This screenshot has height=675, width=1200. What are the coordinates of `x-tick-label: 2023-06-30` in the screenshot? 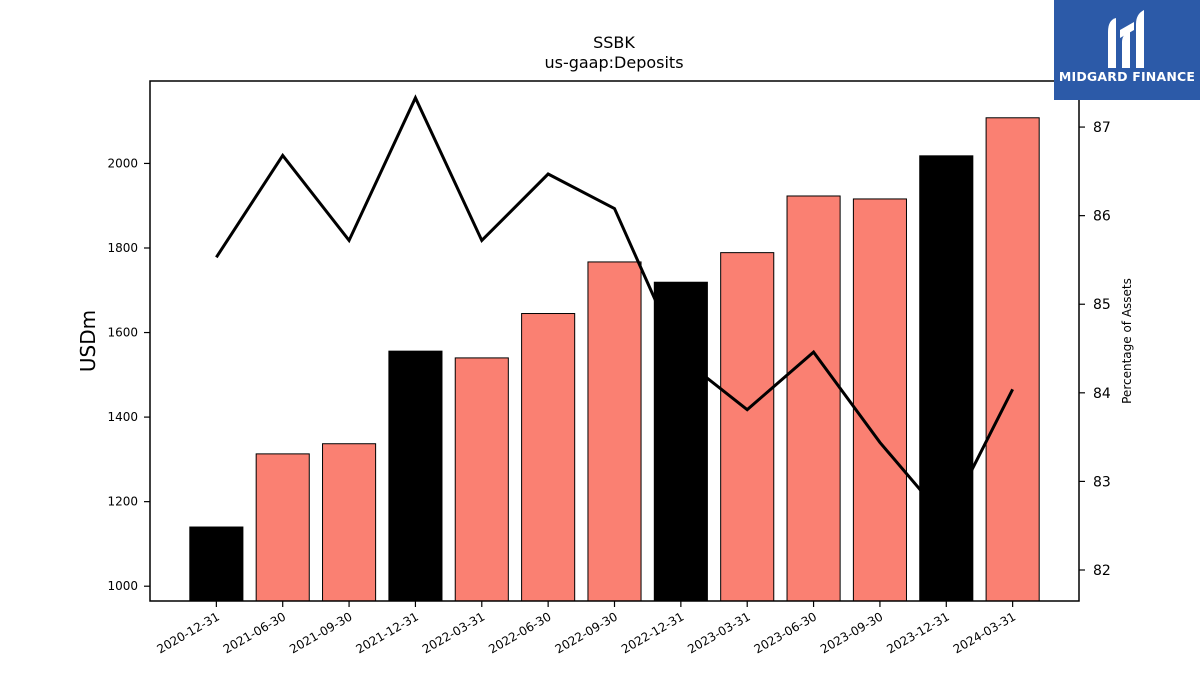 It's located at (785, 632).